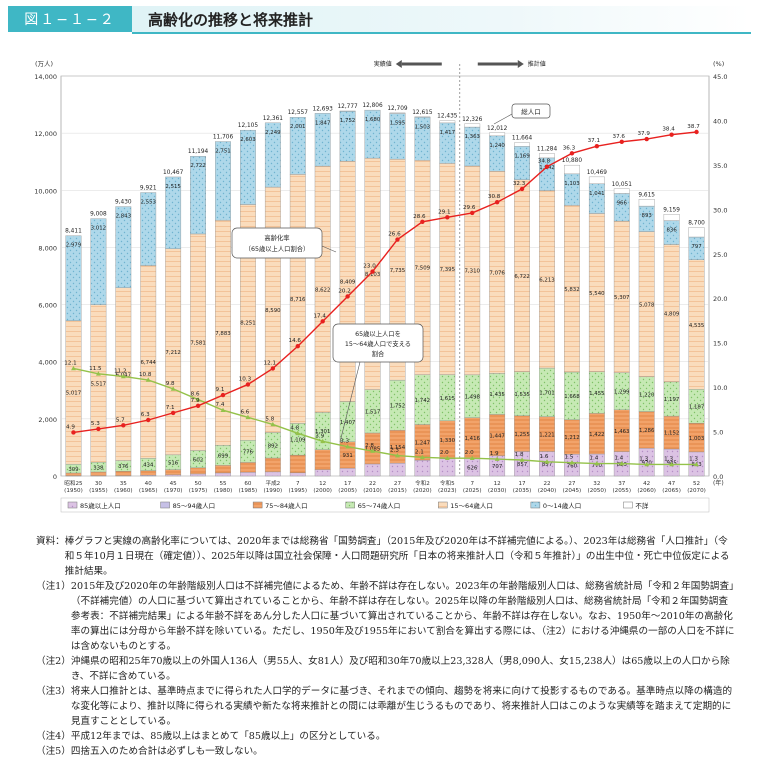 Image resolution: width=759 pixels, height=759 pixels. What do you see at coordinates (47, 248) in the screenshot?
I see `y-left-tick-label: 8,000` at bounding box center [47, 248].